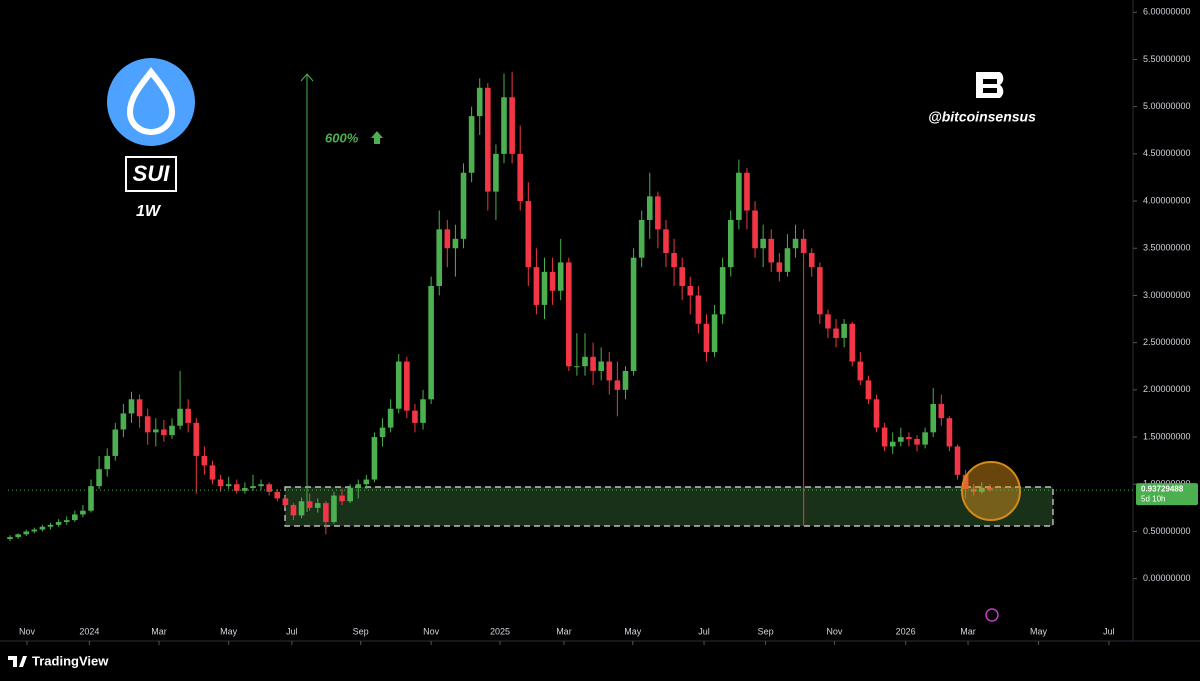  I want to click on brand: TradingView, so click(70, 660).